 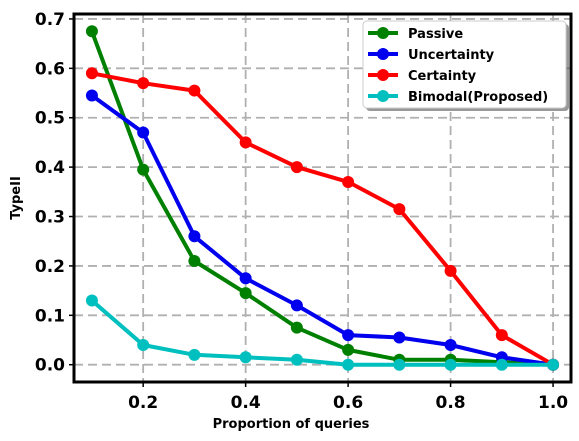 I want to click on x-tick-label: 0.2, so click(x=143, y=403).